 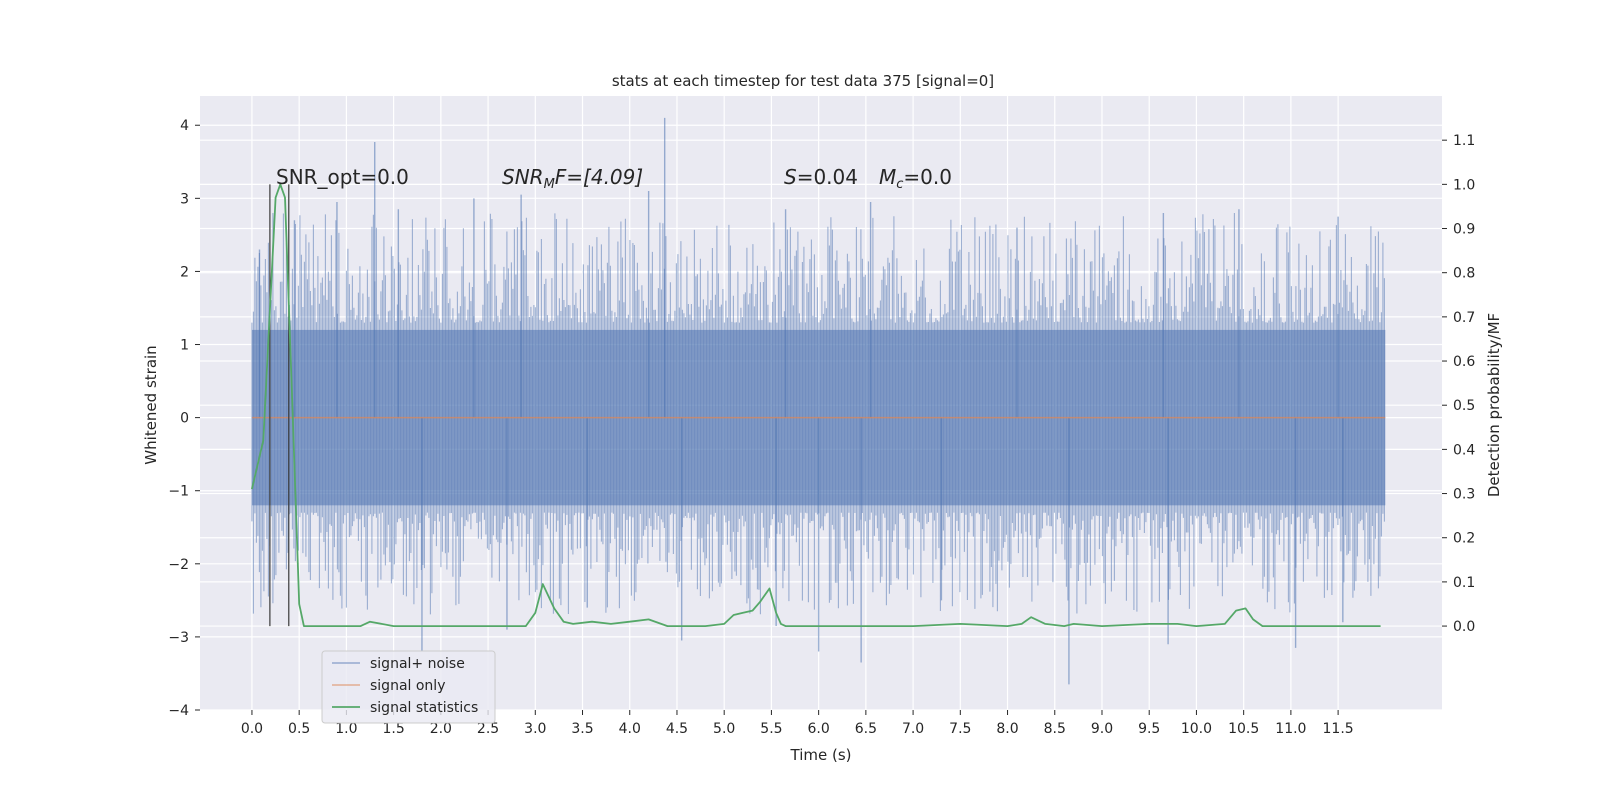 What do you see at coordinates (724, 729) in the screenshot?
I see `x-tick-label: 5.0` at bounding box center [724, 729].